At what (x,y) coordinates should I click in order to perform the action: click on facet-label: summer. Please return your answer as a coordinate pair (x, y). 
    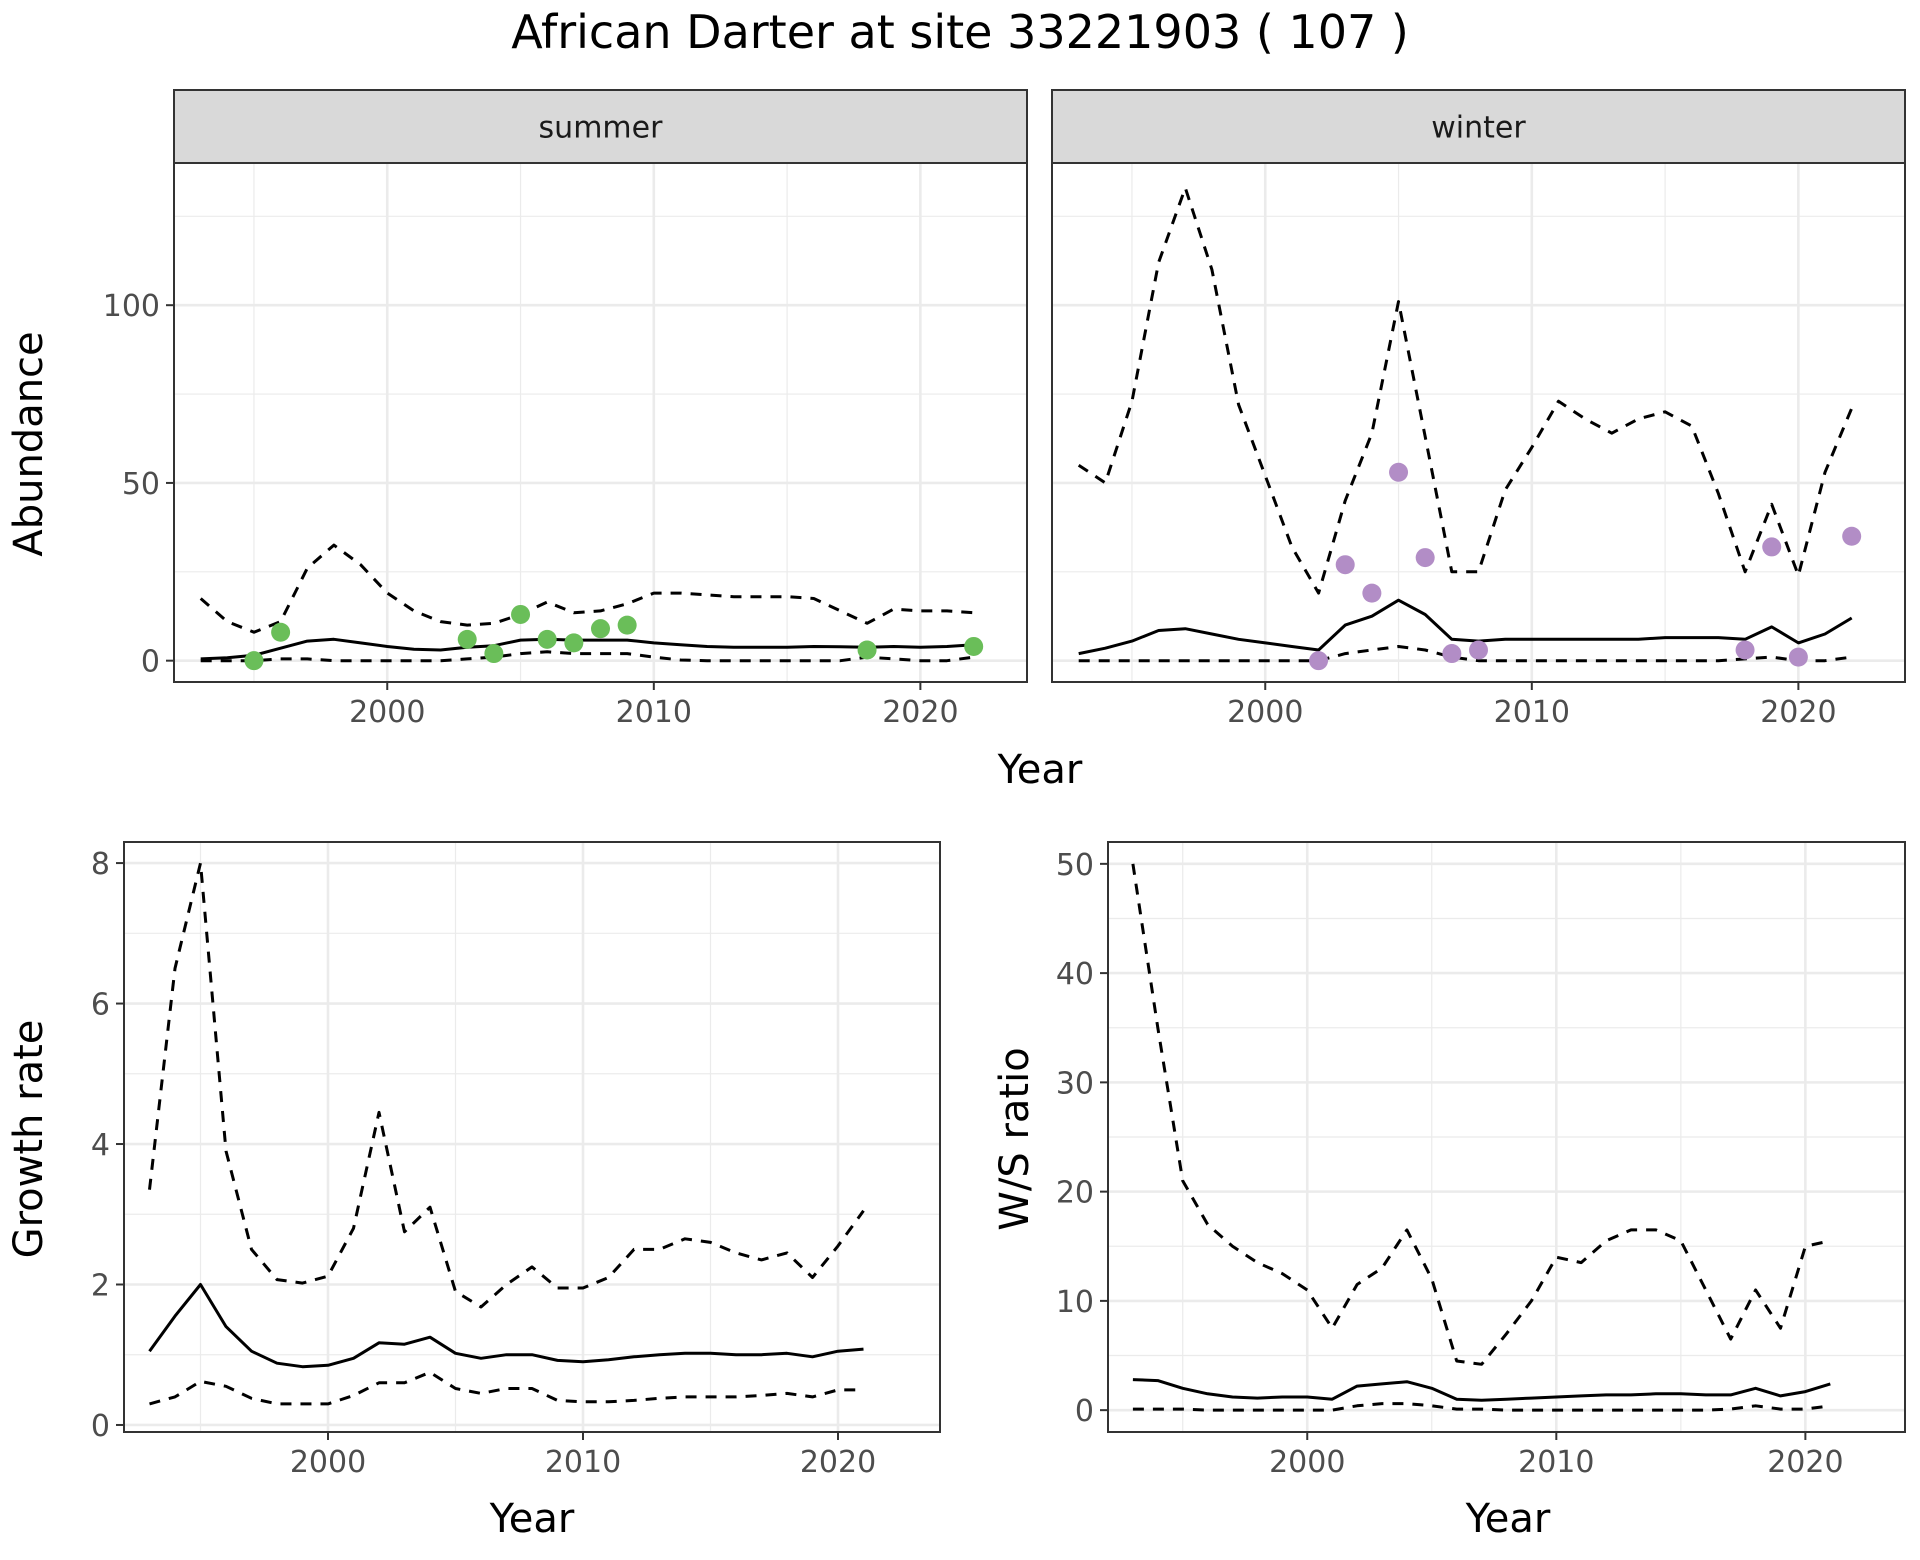
    Looking at the image, I should click on (601, 128).